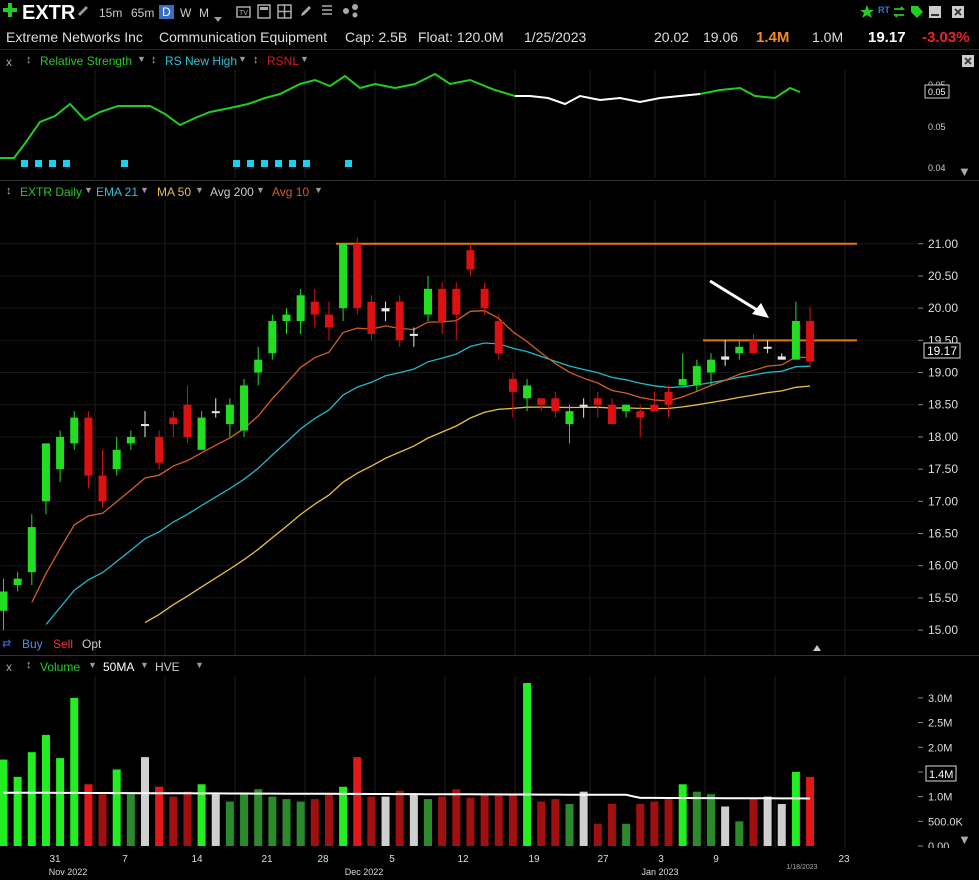  What do you see at coordinates (264, 14) in the screenshot?
I see `calculator-icon` at bounding box center [264, 14].